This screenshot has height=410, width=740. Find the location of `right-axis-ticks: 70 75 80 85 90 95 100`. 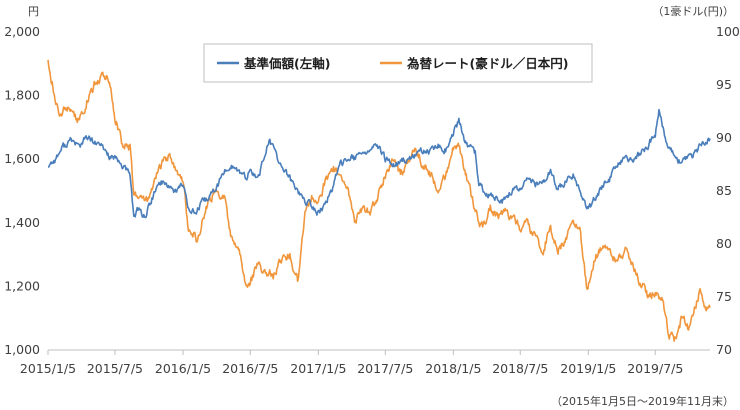

right-axis-ticks: 70 75 80 85 90 95 100 is located at coordinates (728, 190).